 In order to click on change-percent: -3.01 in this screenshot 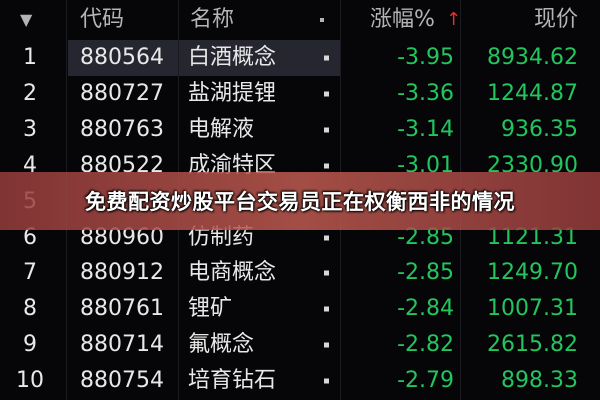, I will do `click(425, 165)`.